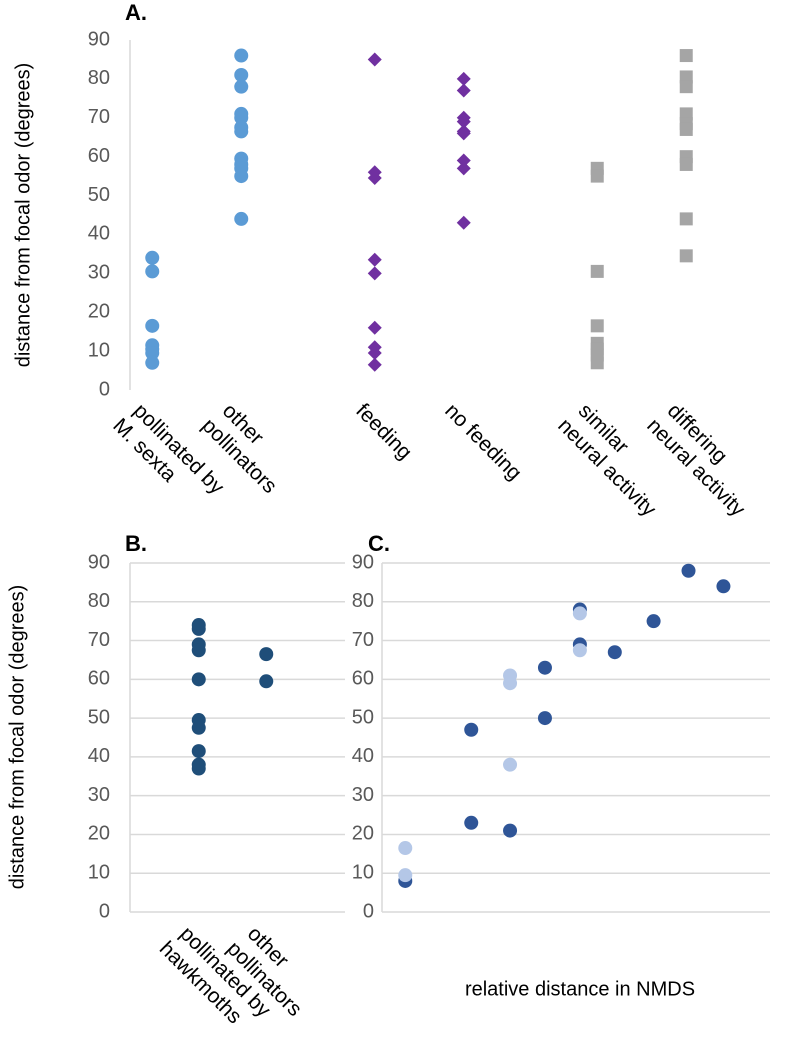  Describe the element at coordinates (136, 543) in the screenshot. I see `panel-title: B.` at that location.